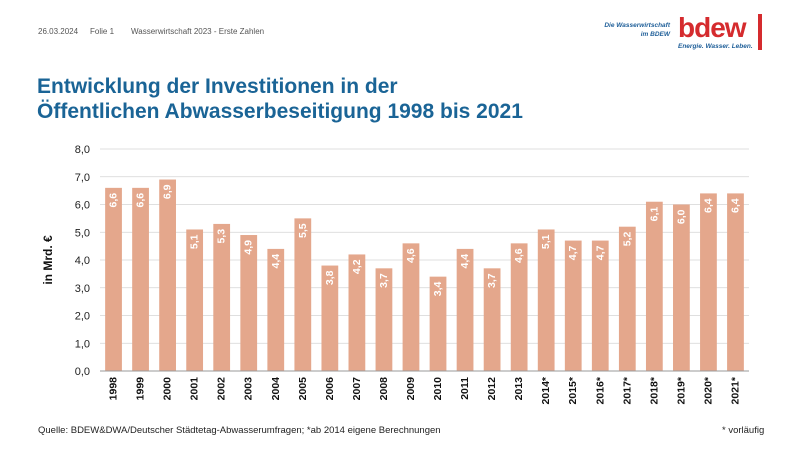 The image size is (800, 450). What do you see at coordinates (600, 390) in the screenshot?
I see `x-tick-label: 2016*` at bounding box center [600, 390].